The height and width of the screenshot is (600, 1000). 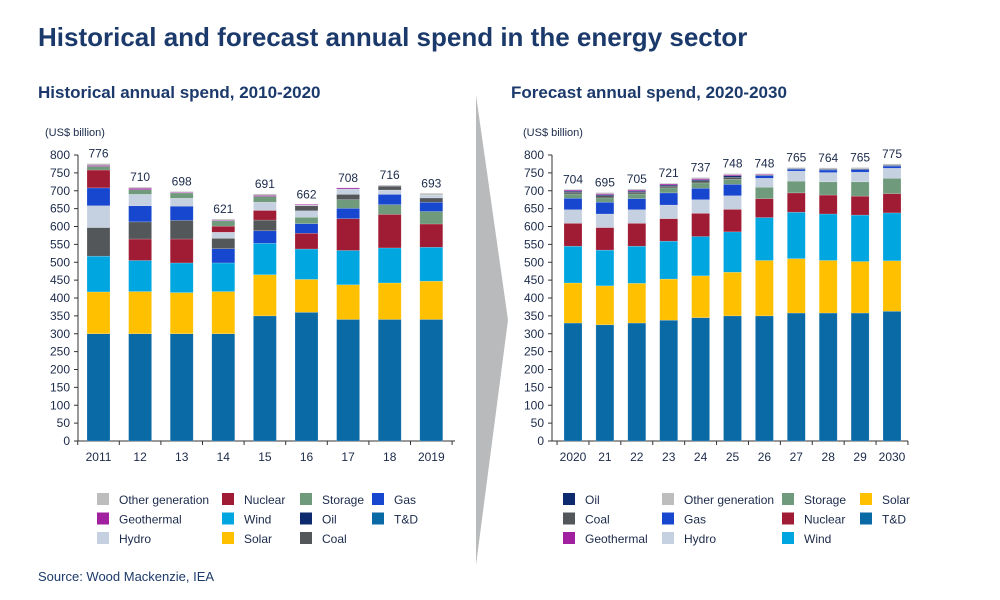 What do you see at coordinates (60, 155) in the screenshot?
I see `y-tick-label: 800` at bounding box center [60, 155].